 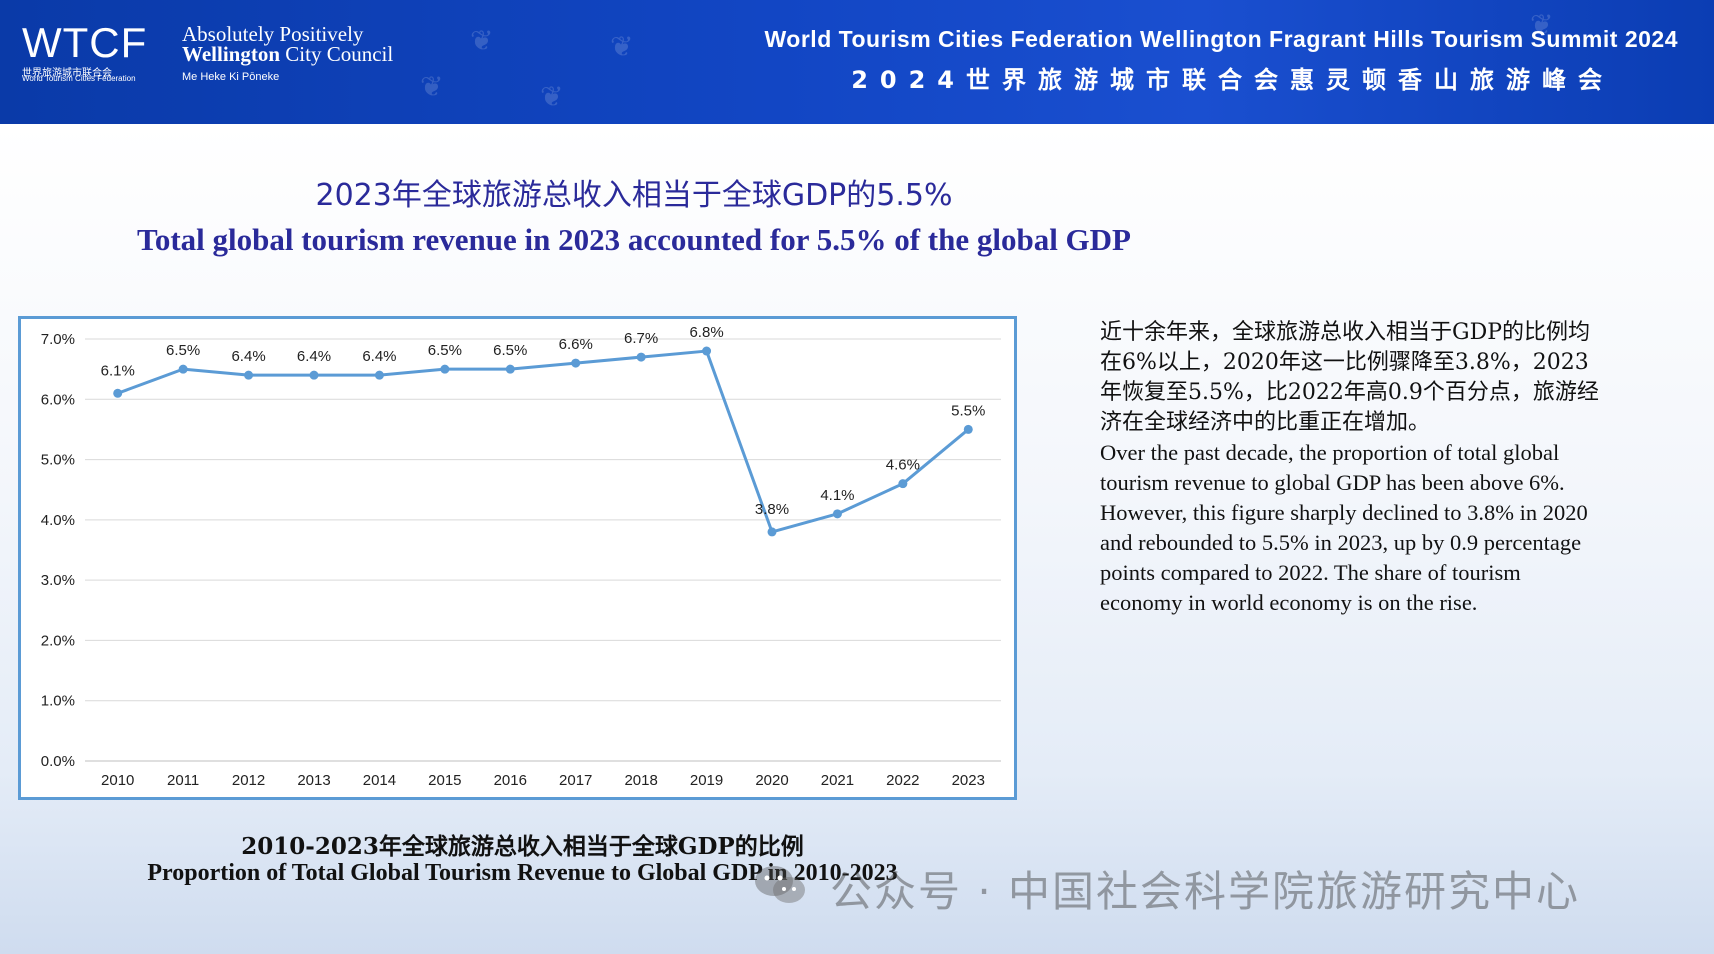 I want to click on watermark-text: 公众号 · 中国社会科学院旅游研究中心, so click(x=1205, y=891).